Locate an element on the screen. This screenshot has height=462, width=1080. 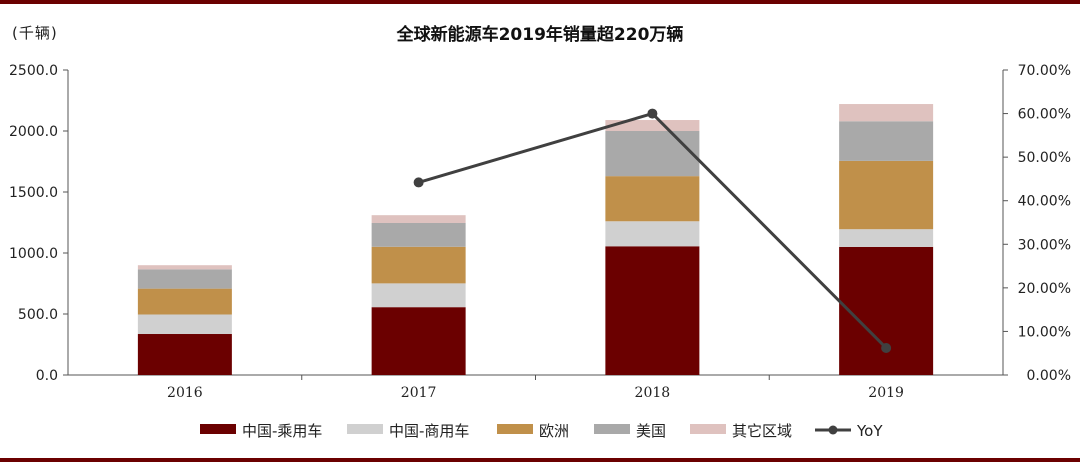
y-tick-label-left: 1000.0 is located at coordinates (33, 254).